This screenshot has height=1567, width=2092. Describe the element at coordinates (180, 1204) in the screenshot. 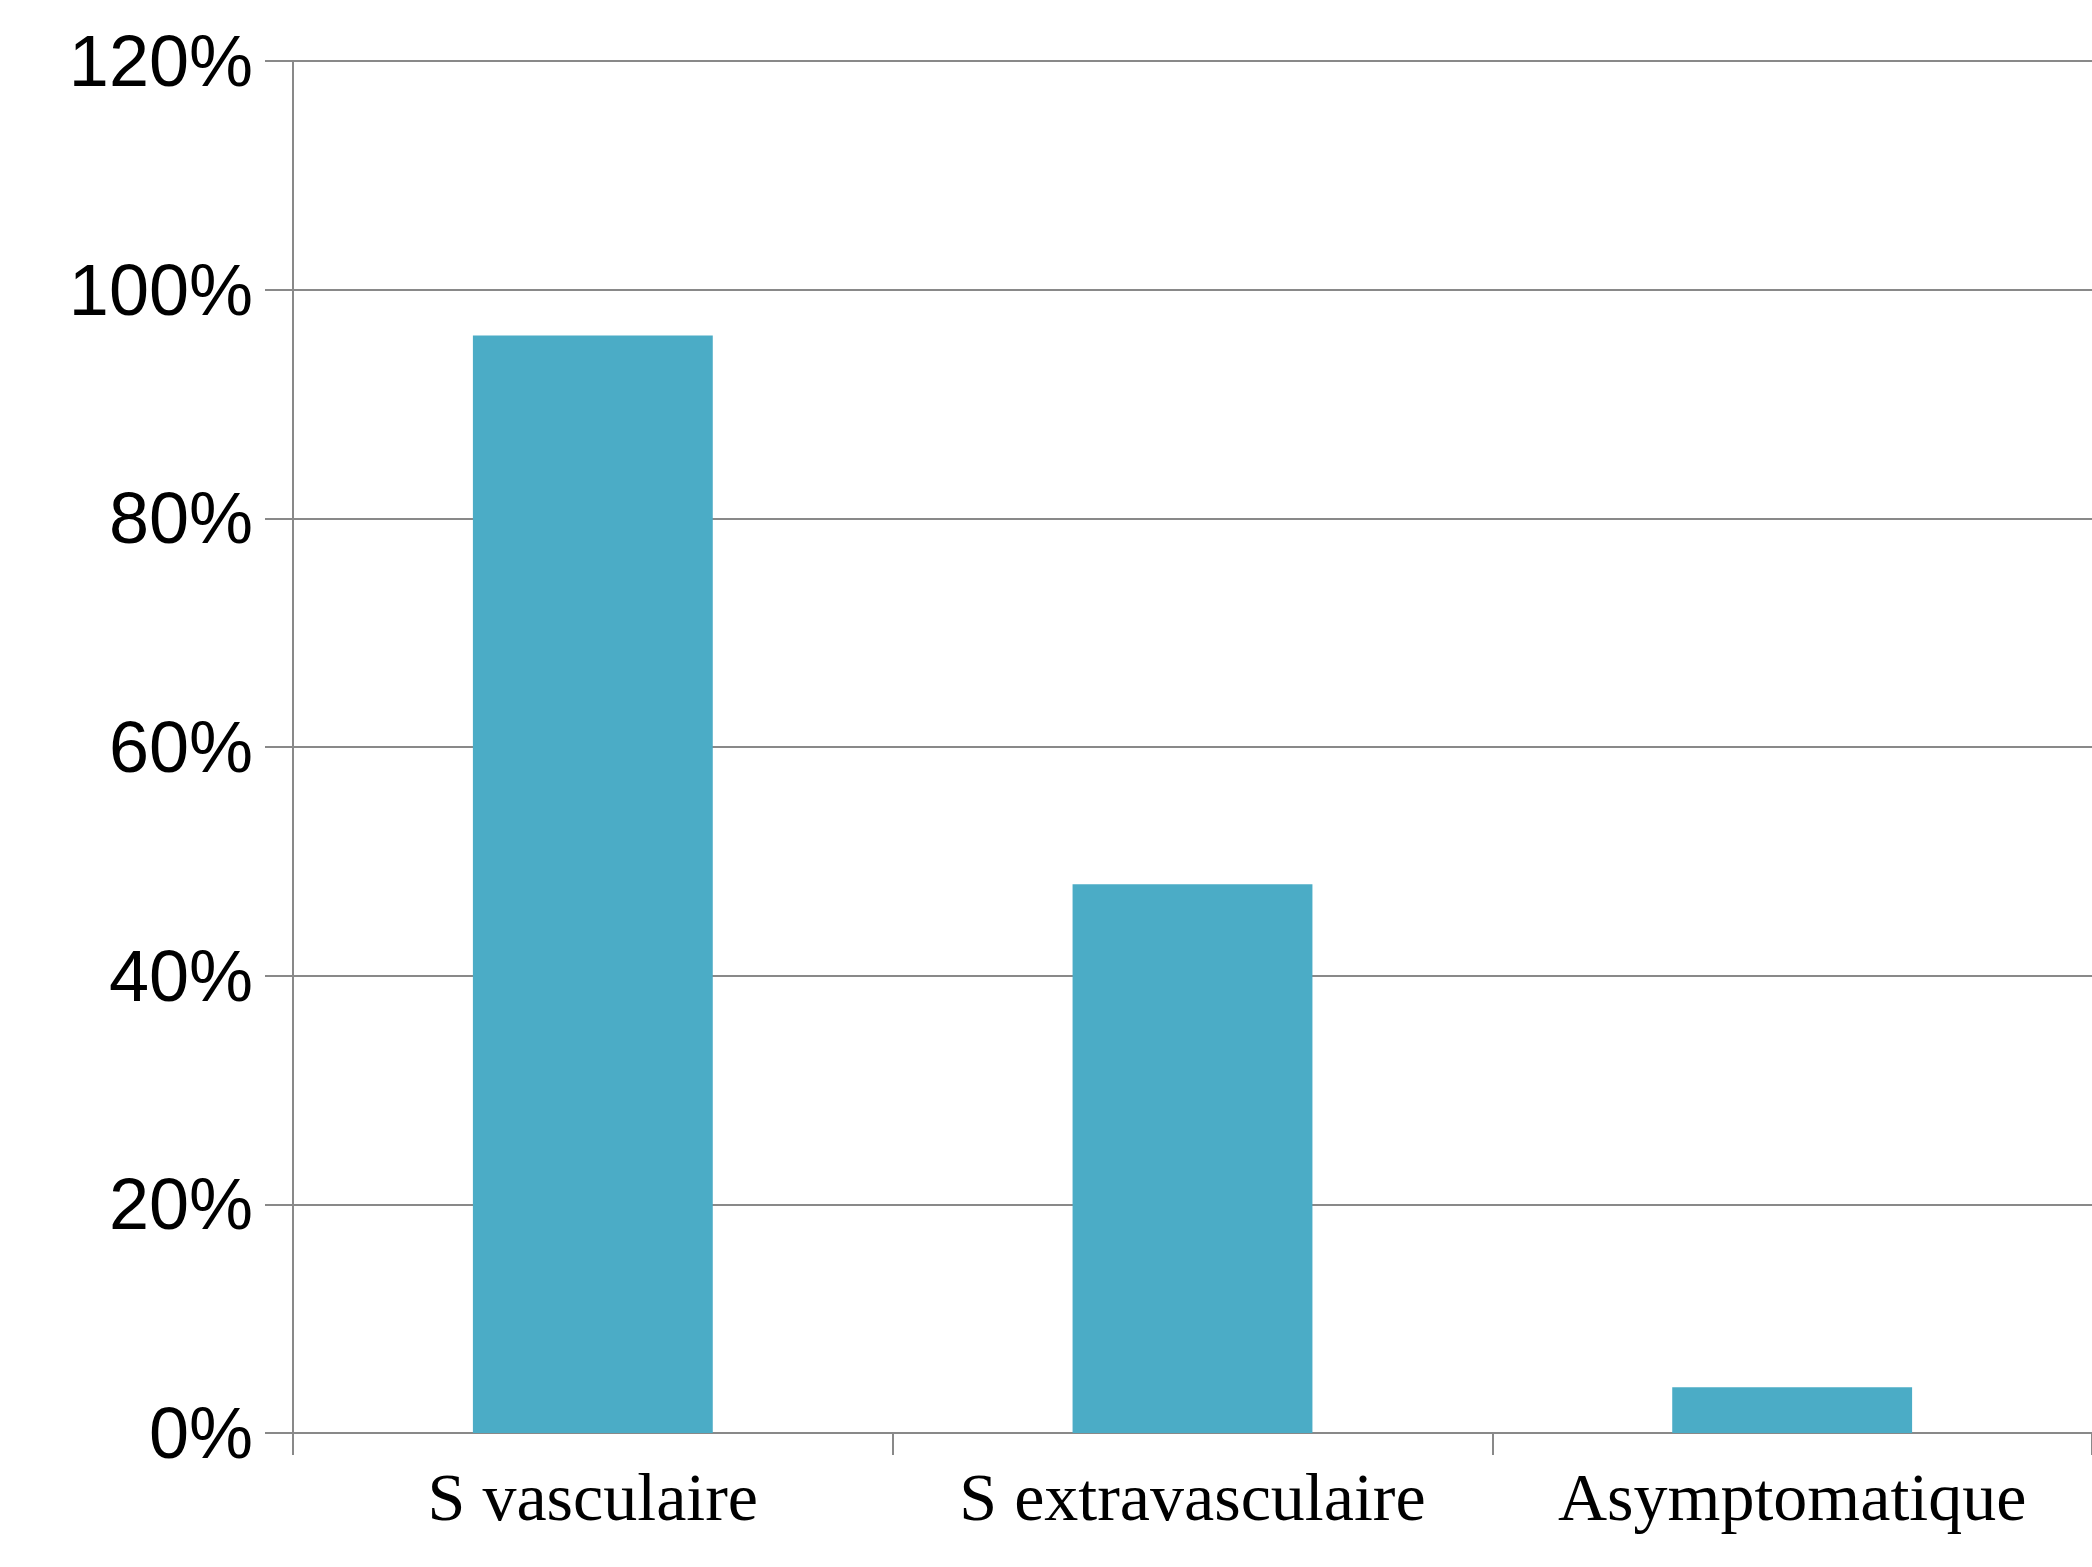

I see `y-tick-label: 20%` at that location.